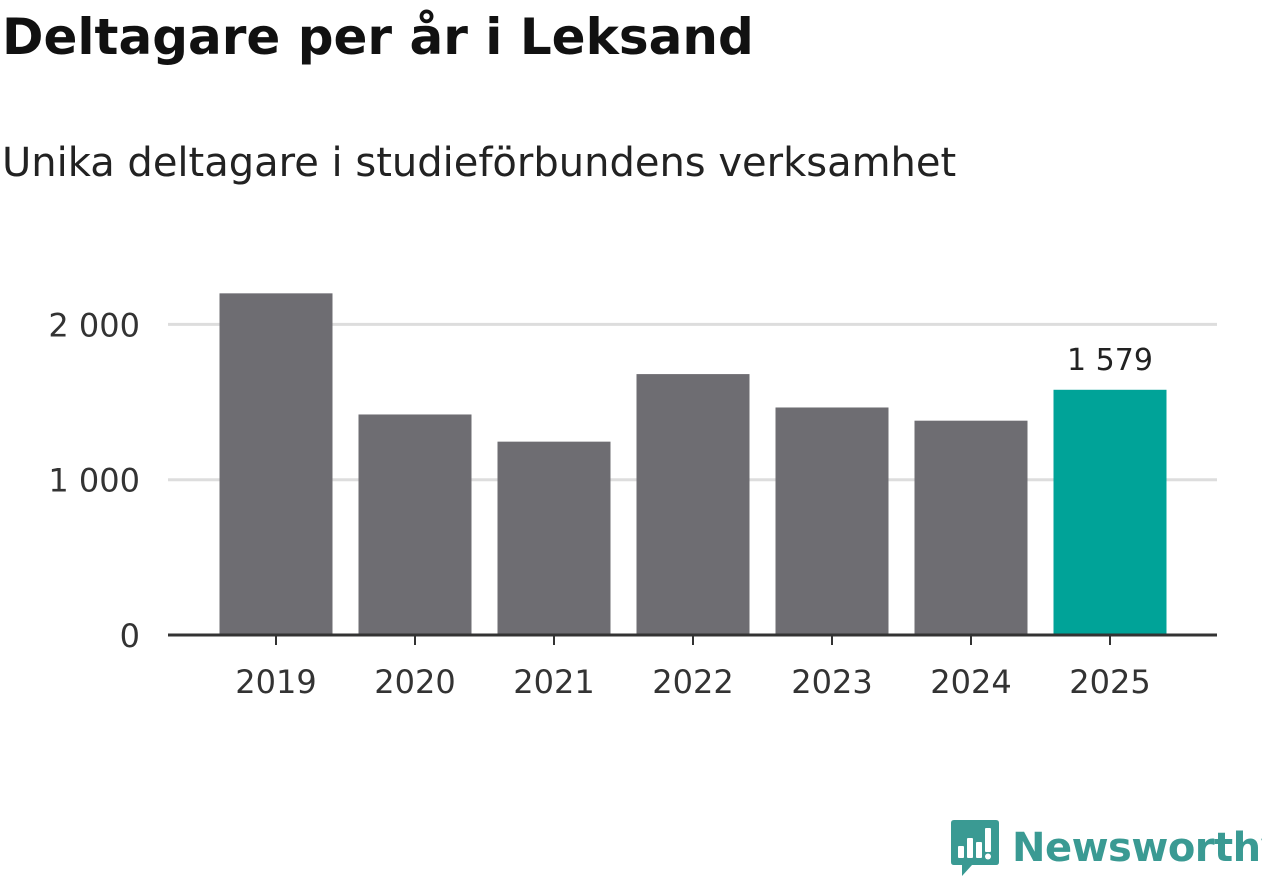 The height and width of the screenshot is (879, 1262). Describe the element at coordinates (553, 682) in the screenshot. I see `x-tick-label: 2021` at that location.